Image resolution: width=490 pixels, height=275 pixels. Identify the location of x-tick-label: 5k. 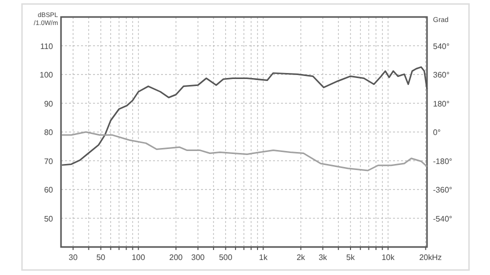
(351, 257).